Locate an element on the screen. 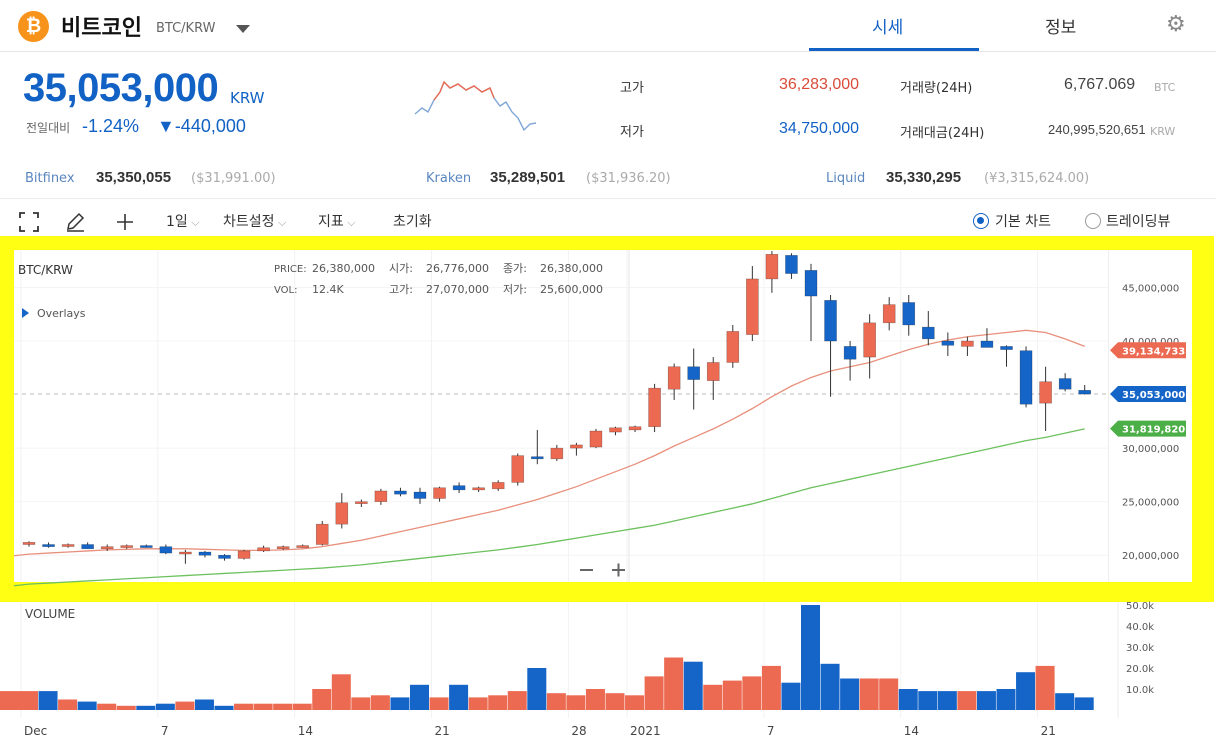 This screenshot has width=1216, height=742. basic-chart-label: 기본 차트 is located at coordinates (1023, 222).